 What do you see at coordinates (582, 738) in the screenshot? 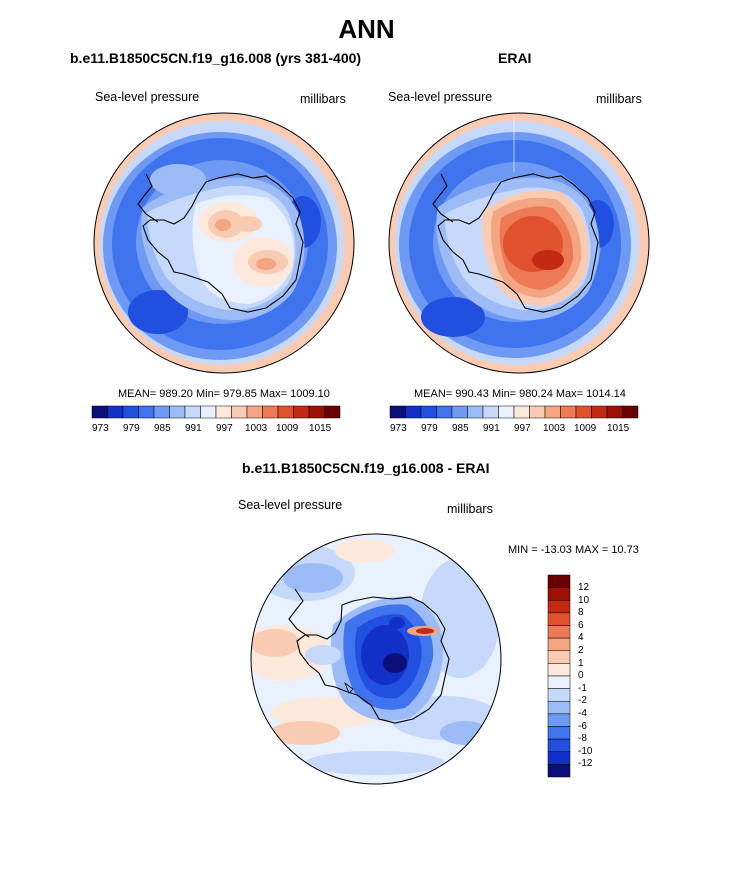
I see `tick: -8` at bounding box center [582, 738].